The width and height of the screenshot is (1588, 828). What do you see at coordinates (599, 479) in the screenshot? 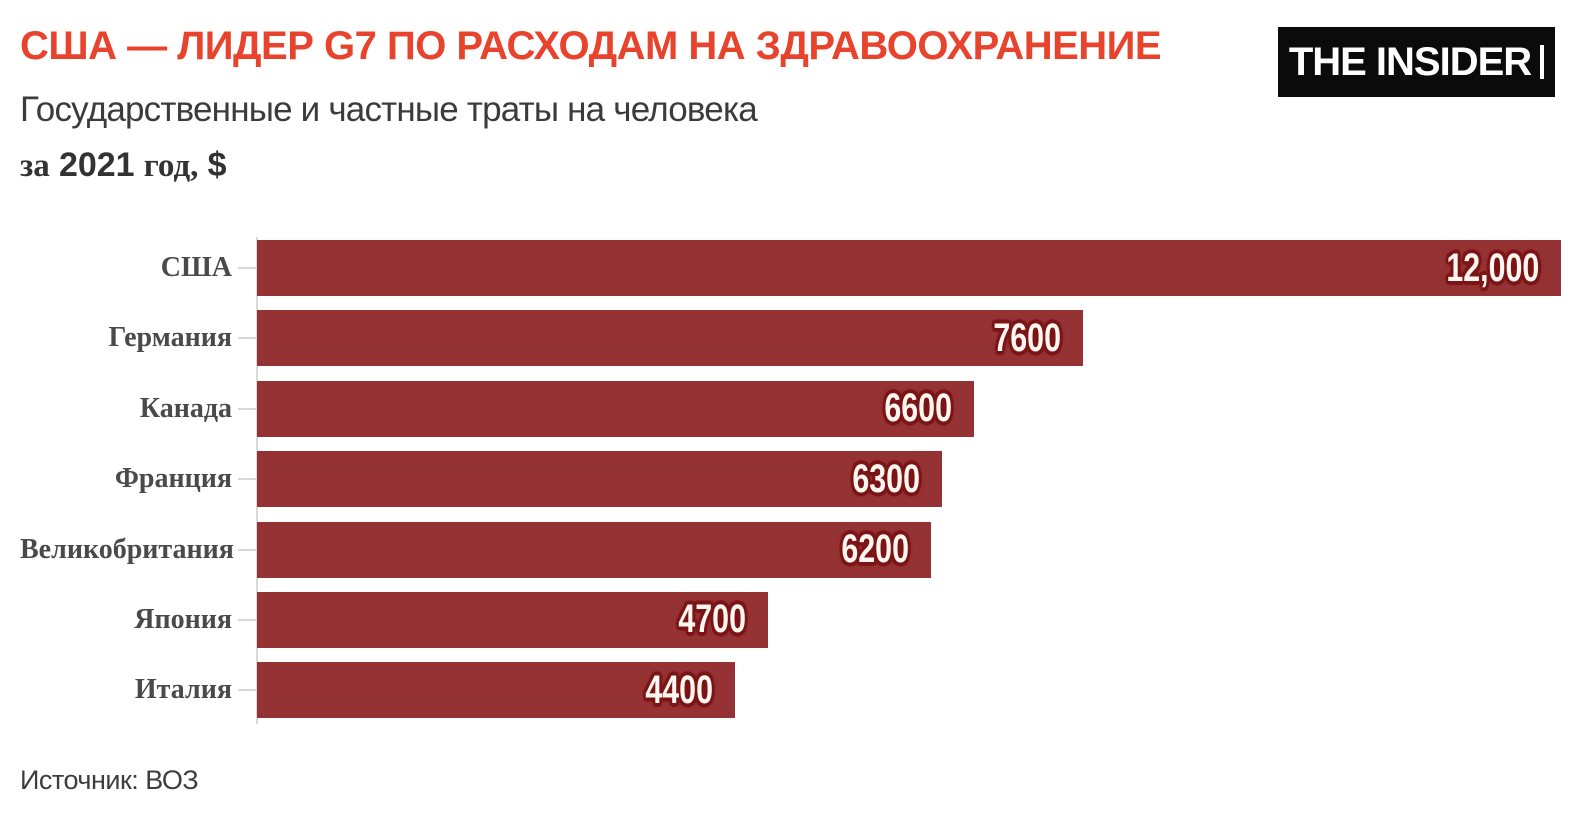
I see `bar: 6300` at bounding box center [599, 479].